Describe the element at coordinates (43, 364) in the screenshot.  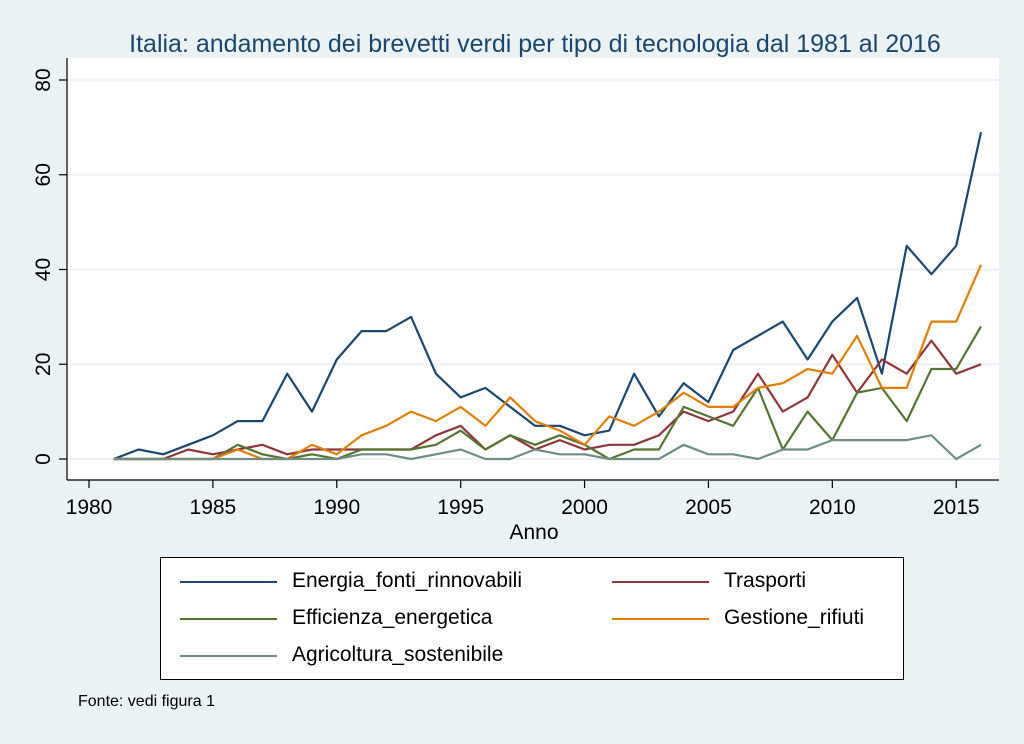
I see `y-tick-label: 20` at that location.